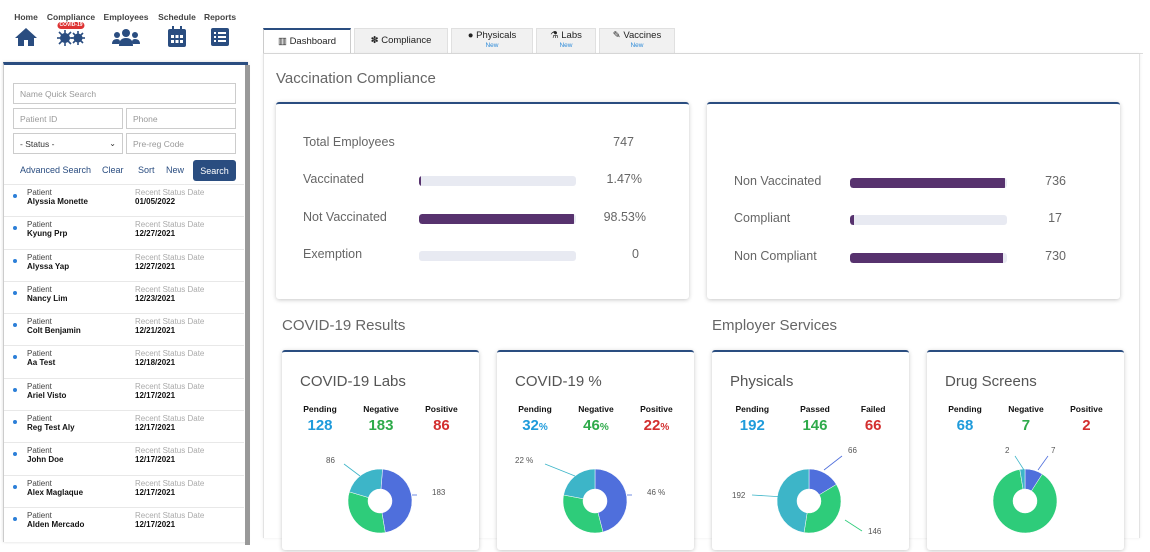 This screenshot has height=552, width=1150. I want to click on nav-reports: Reports, so click(220, 30).